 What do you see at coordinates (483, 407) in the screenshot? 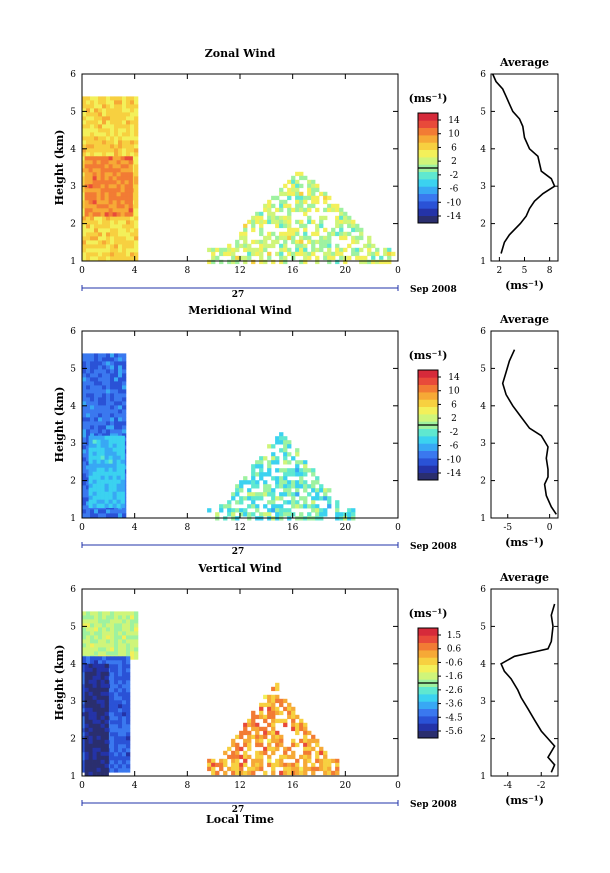
I see `average-y-tick-label: 4` at bounding box center [483, 407].